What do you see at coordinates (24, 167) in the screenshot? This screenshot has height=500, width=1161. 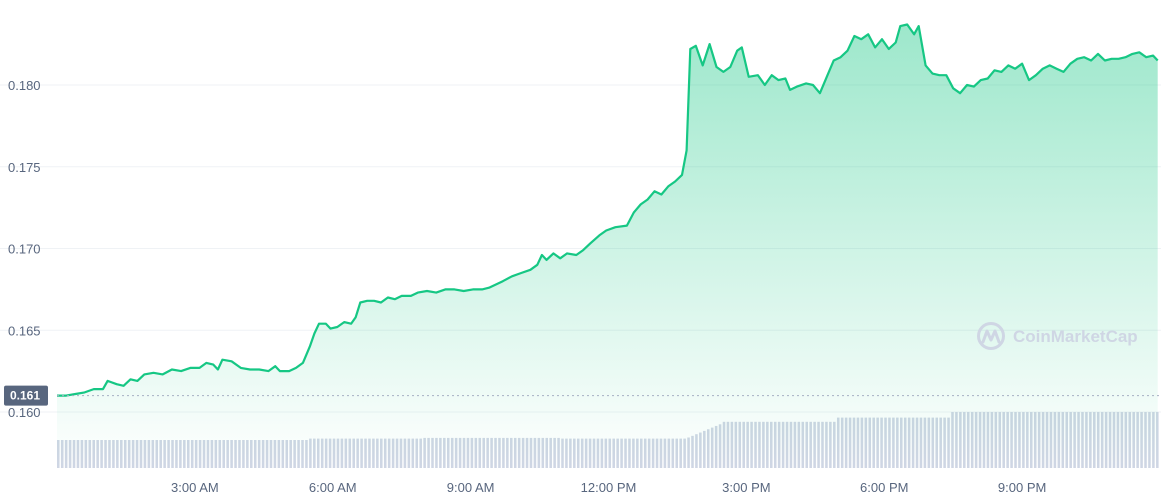 I see `y-tick-label: 0.175` at bounding box center [24, 167].